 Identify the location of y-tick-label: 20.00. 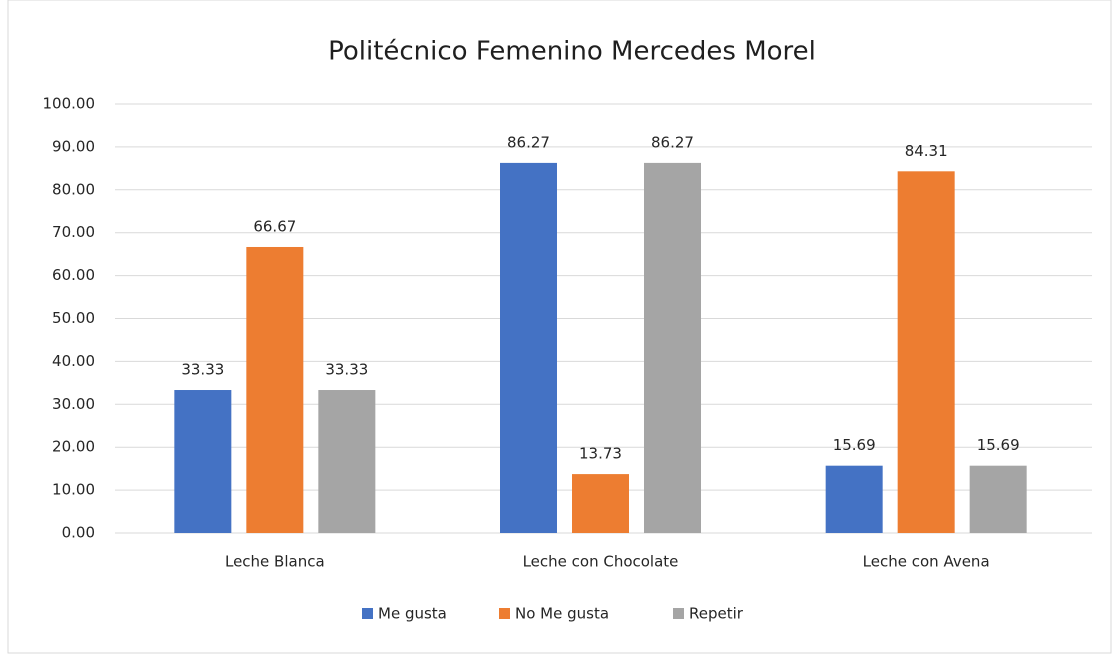
(73, 447).